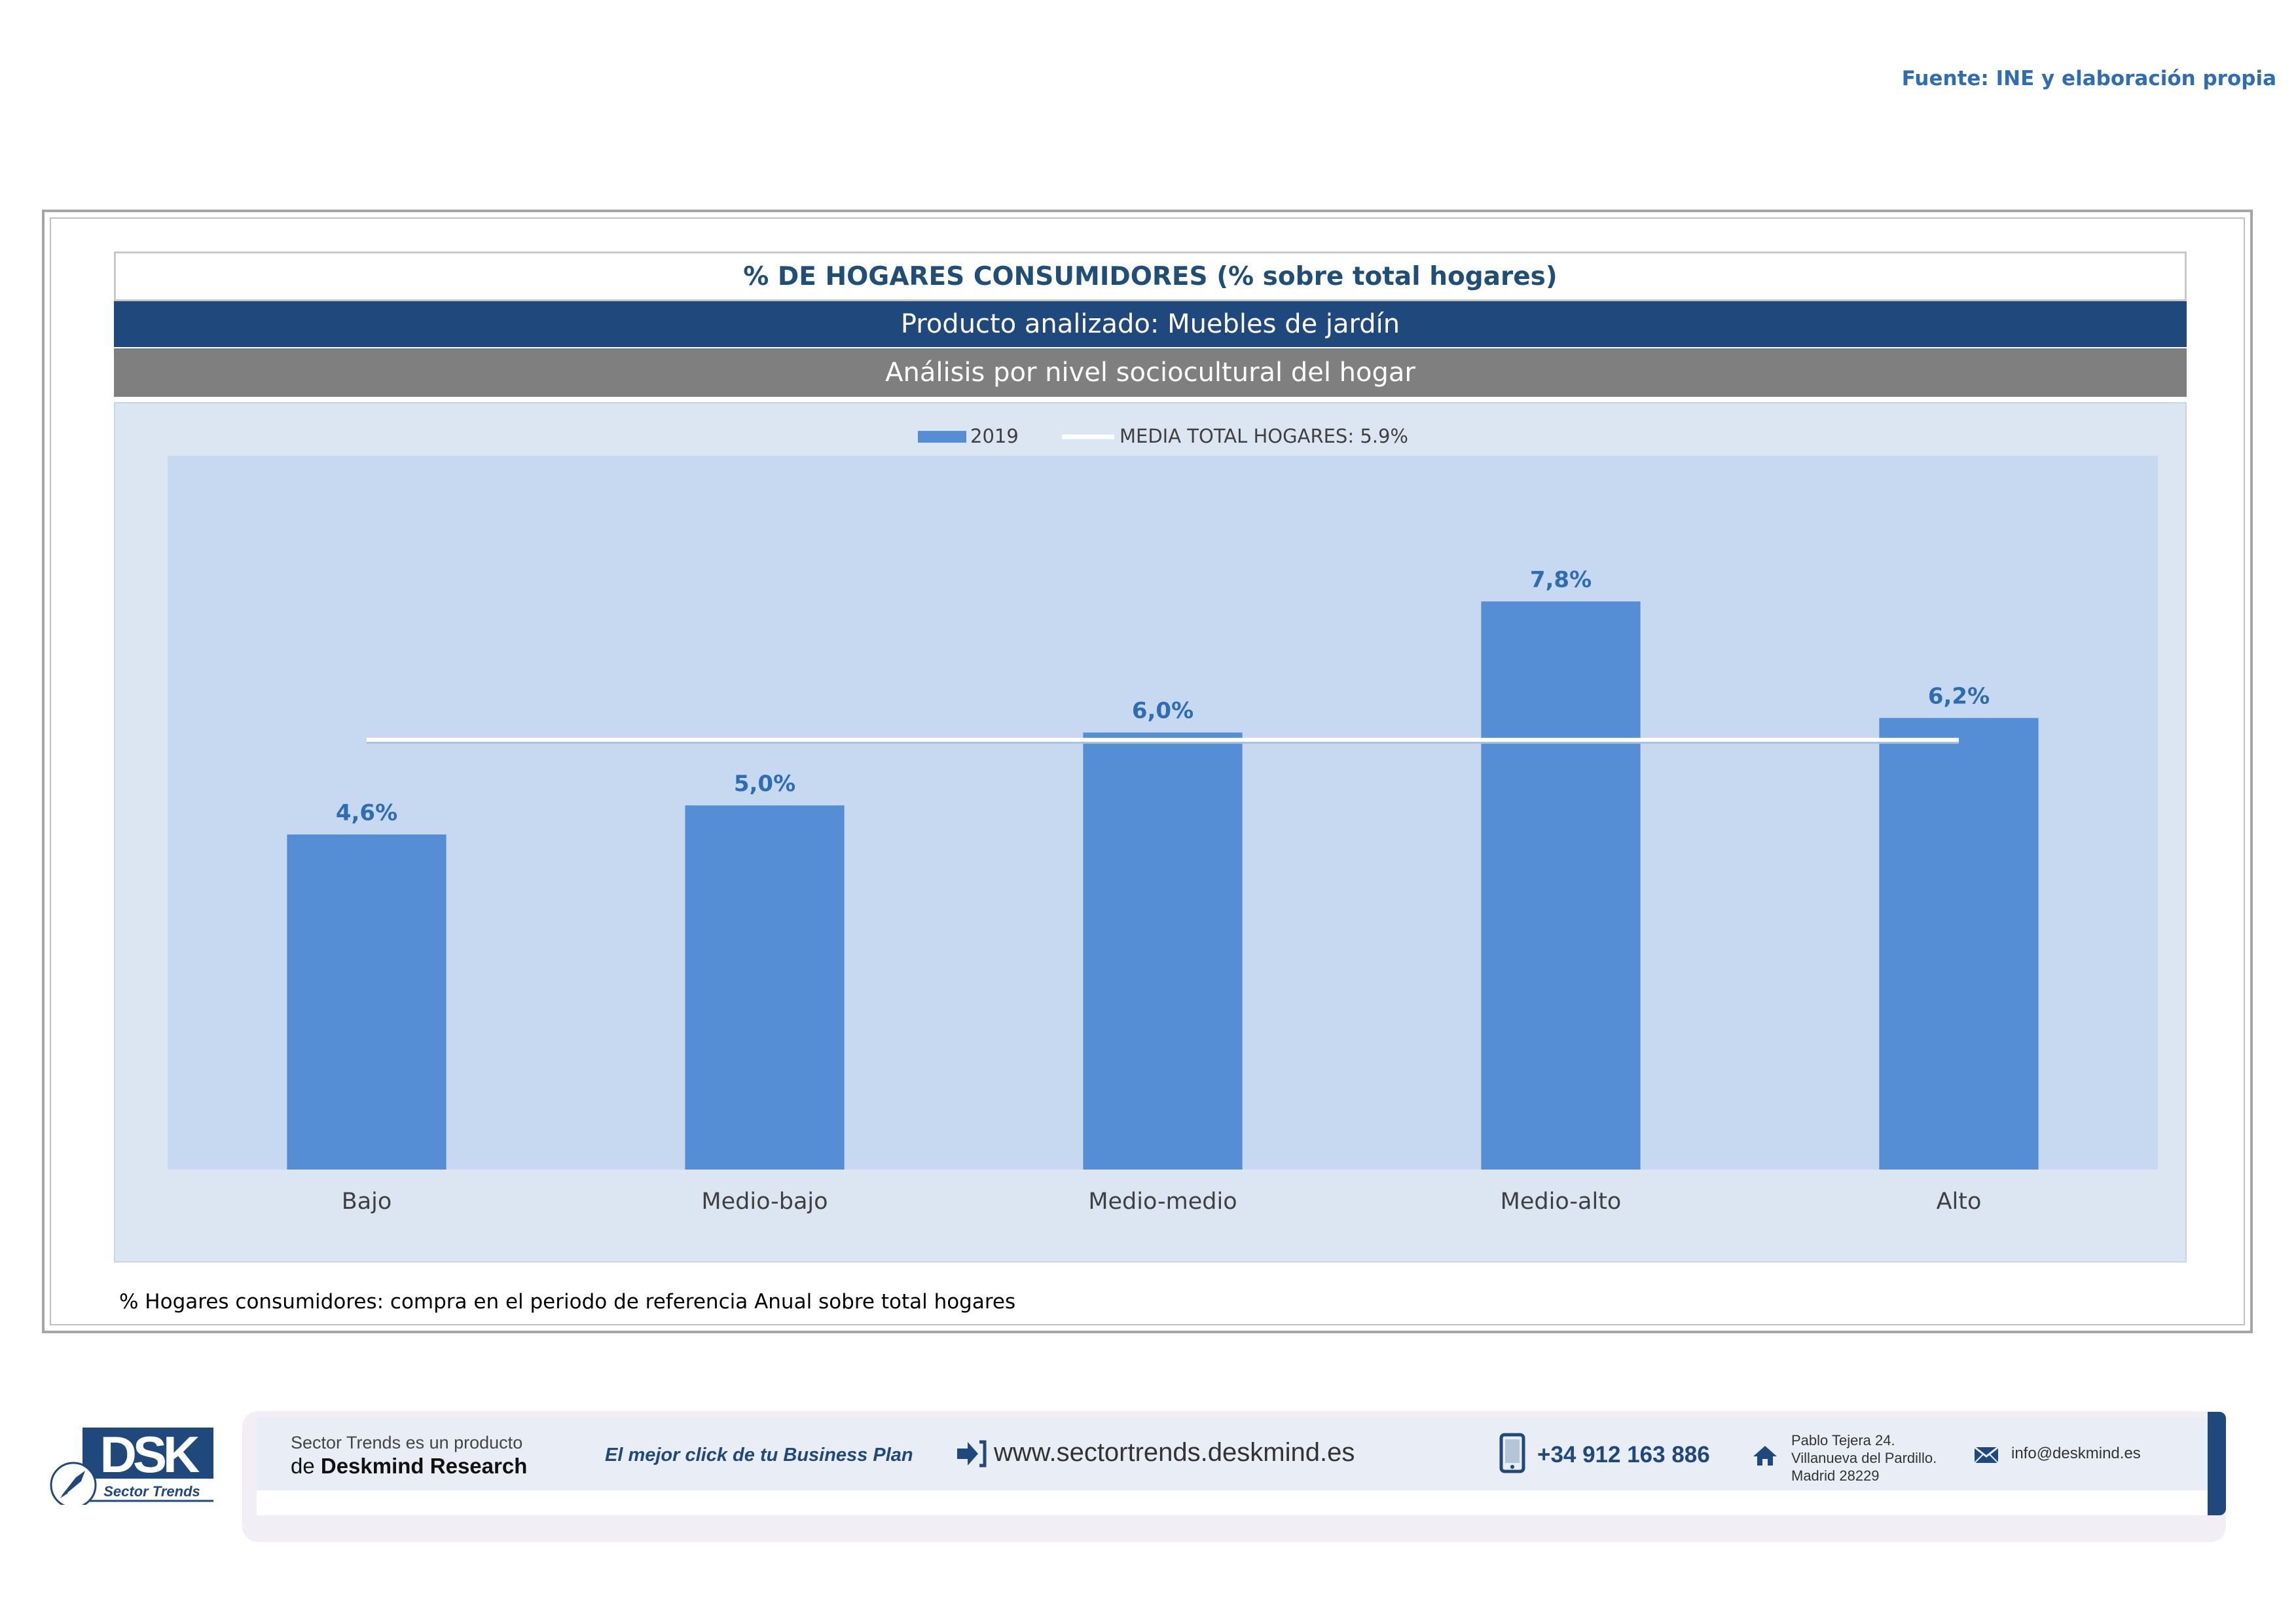 Image resolution: width=2296 pixels, height=1624 pixels. Describe the element at coordinates (764, 784) in the screenshot. I see `data-label: 5,0%` at that location.